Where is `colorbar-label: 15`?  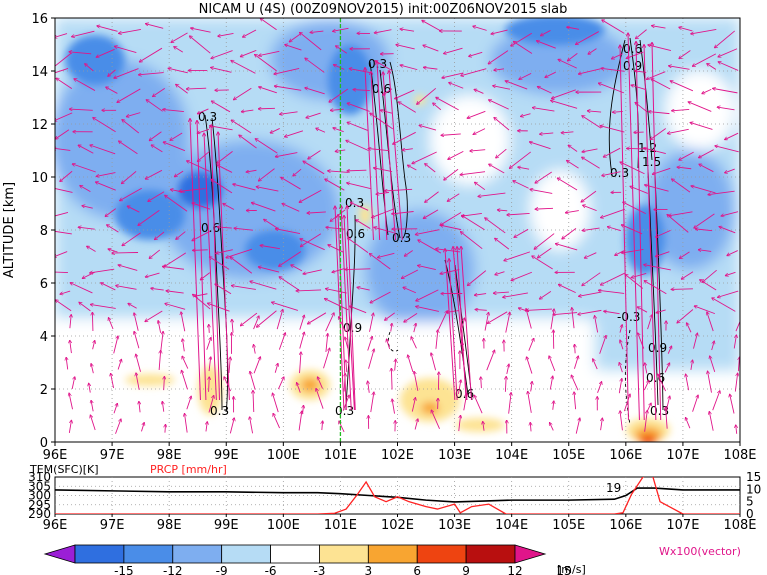
colorbar-label: 15 is located at coordinates (563, 569).